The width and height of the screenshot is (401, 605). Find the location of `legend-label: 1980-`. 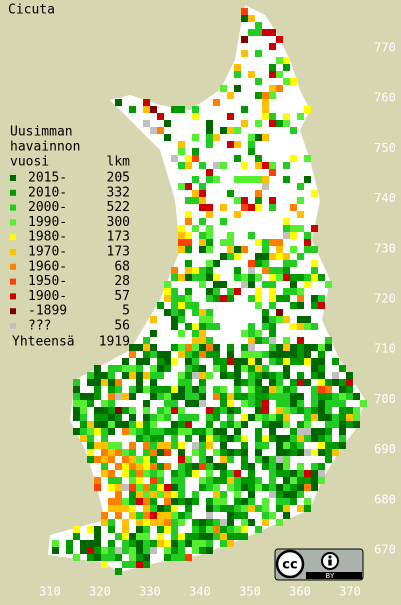

legend-label: 1980- is located at coordinates (47, 237).